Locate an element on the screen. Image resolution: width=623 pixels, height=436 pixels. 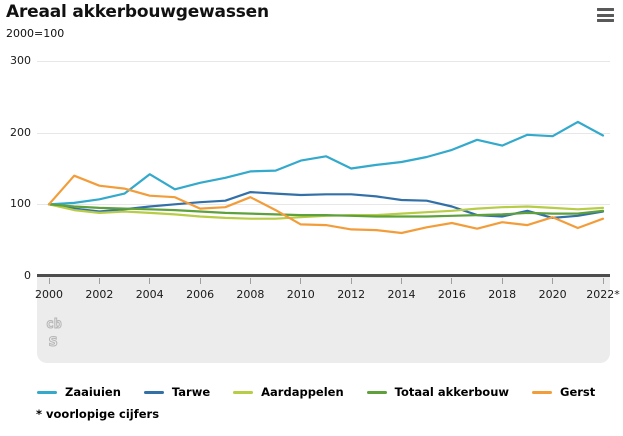
legend-label-zaaiuien: Zaaiuien is located at coordinates (93, 392).